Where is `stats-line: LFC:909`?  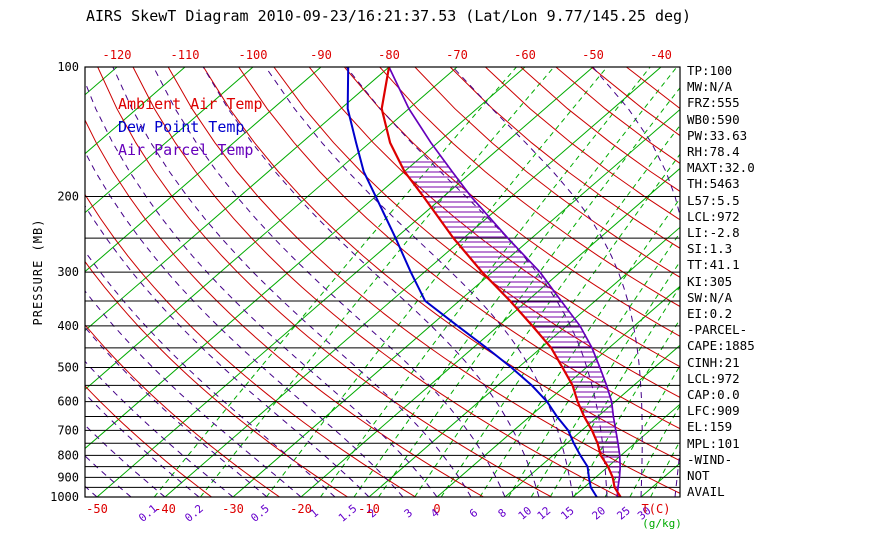
stats-line: LFC:909 is located at coordinates (713, 411).